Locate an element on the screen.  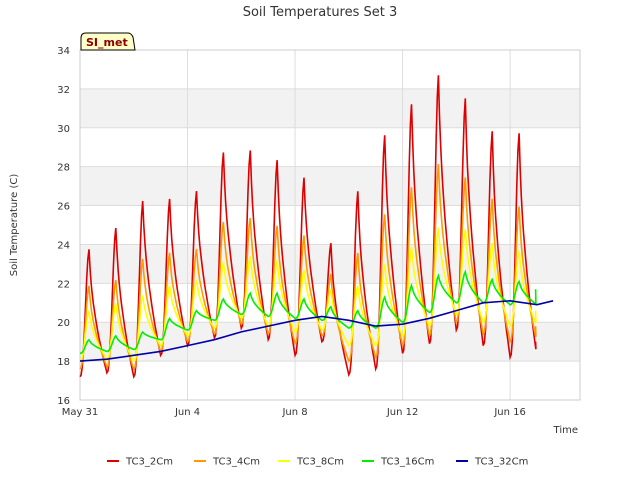
legend: TC3_2Cm TC3_4Cm TC3_8Cm TC3_16Cm TC3_32Cm is located at coordinates (317, 462).